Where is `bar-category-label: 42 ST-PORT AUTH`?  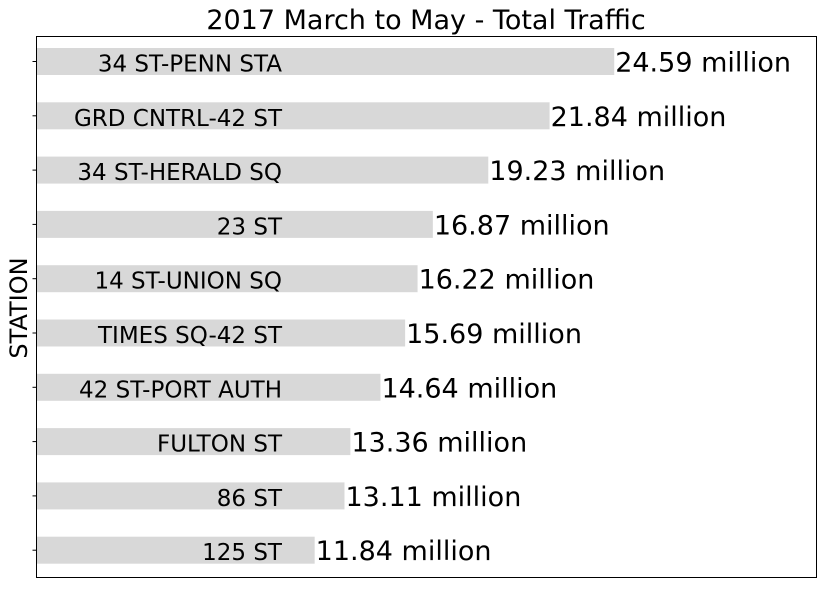
bar-category-label: 42 ST-PORT AUTH is located at coordinates (180, 390).